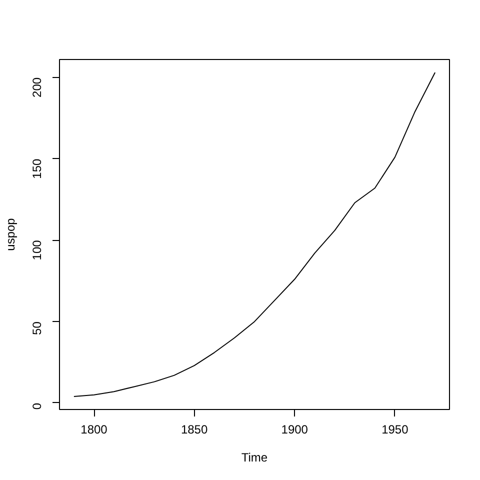  Describe the element at coordinates (294, 429) in the screenshot. I see `x-tick-label: 1900` at that location.